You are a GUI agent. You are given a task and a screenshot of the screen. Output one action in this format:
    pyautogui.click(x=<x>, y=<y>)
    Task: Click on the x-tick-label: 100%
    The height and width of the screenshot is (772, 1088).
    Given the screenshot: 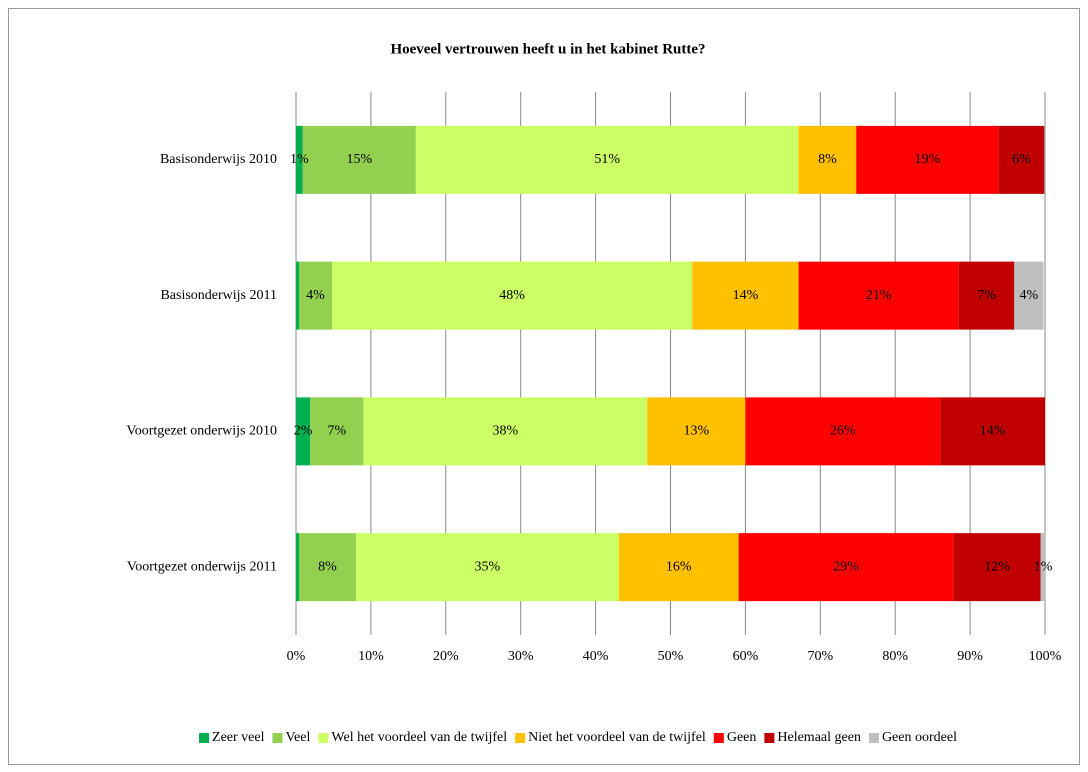 What is the action you would take?
    pyautogui.click(x=1045, y=656)
    